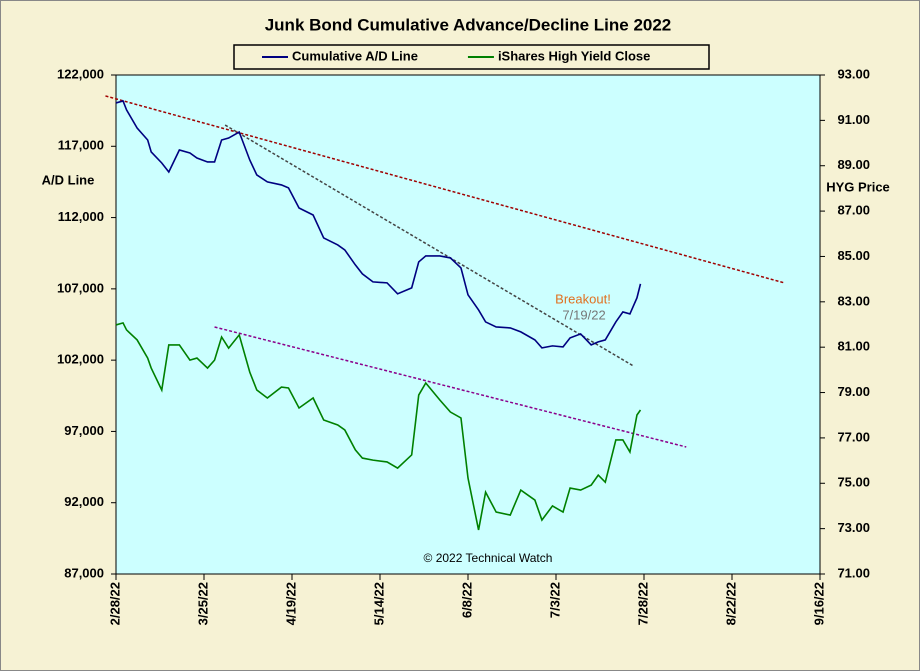  Describe the element at coordinates (488, 558) in the screenshot. I see `annotation: © 2022 Technical Watch` at that location.